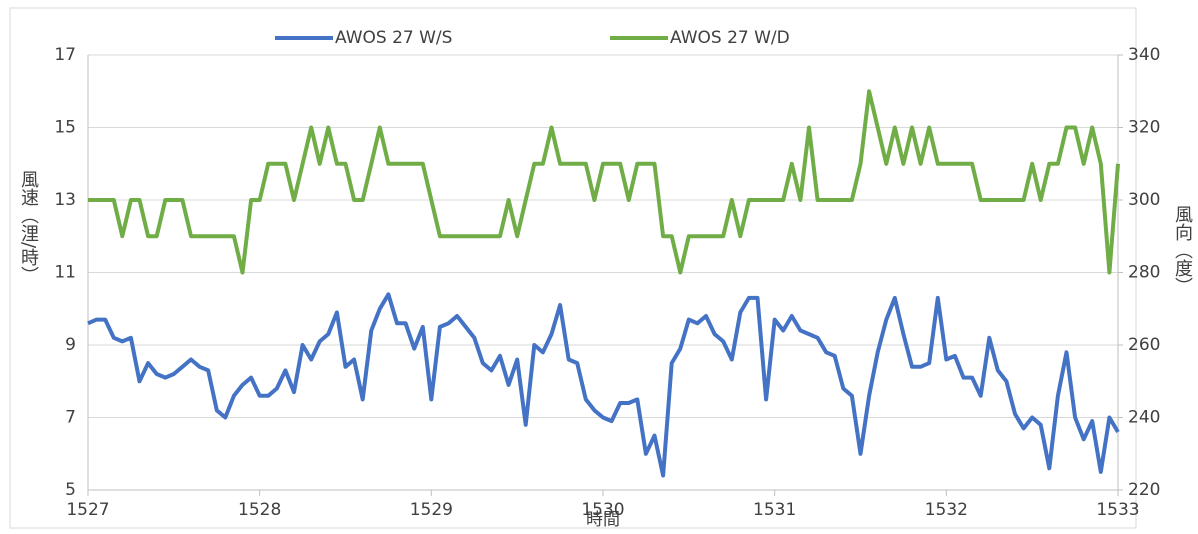  What do you see at coordinates (1144, 418) in the screenshot?
I see `y2-tick-label: 240` at bounding box center [1144, 418].